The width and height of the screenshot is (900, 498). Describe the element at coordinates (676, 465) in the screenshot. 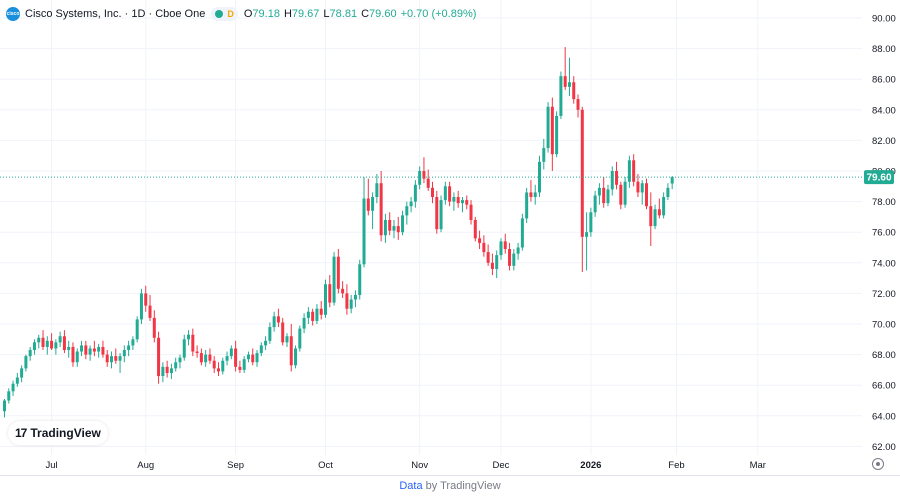

I see `time-tick-label: Feb` at that location.